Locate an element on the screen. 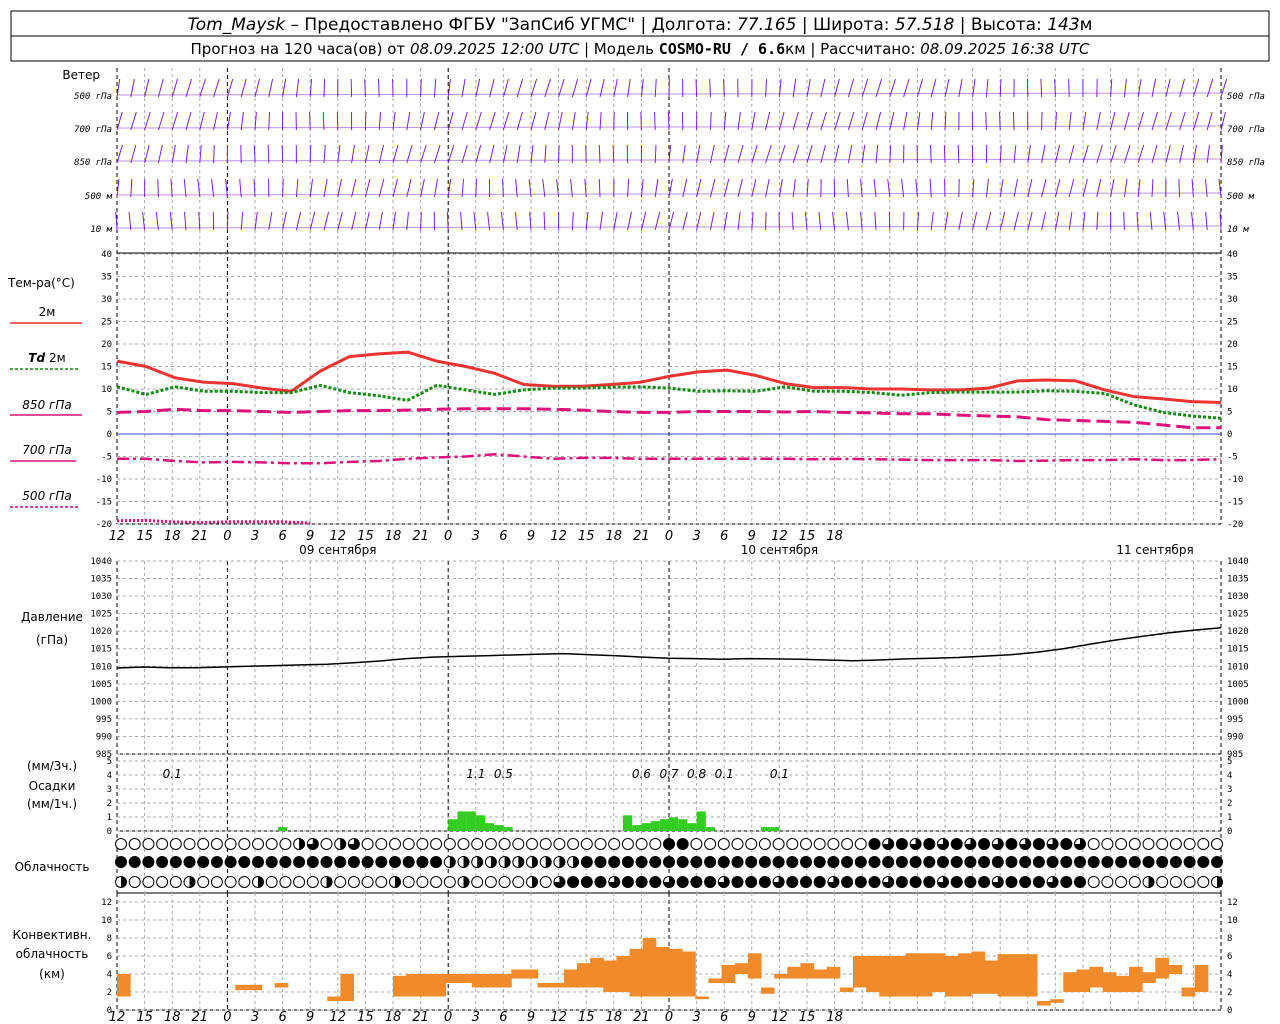  conv-tick-left: 2 is located at coordinates (109, 993).